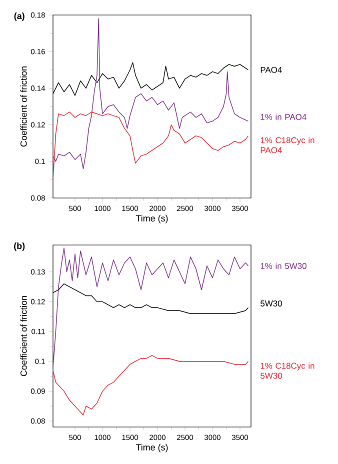 The image size is (338, 464). What do you see at coordinates (287, 145) in the screenshot?
I see `series-label: 1% C18Cyc in PAO4` at bounding box center [287, 145].